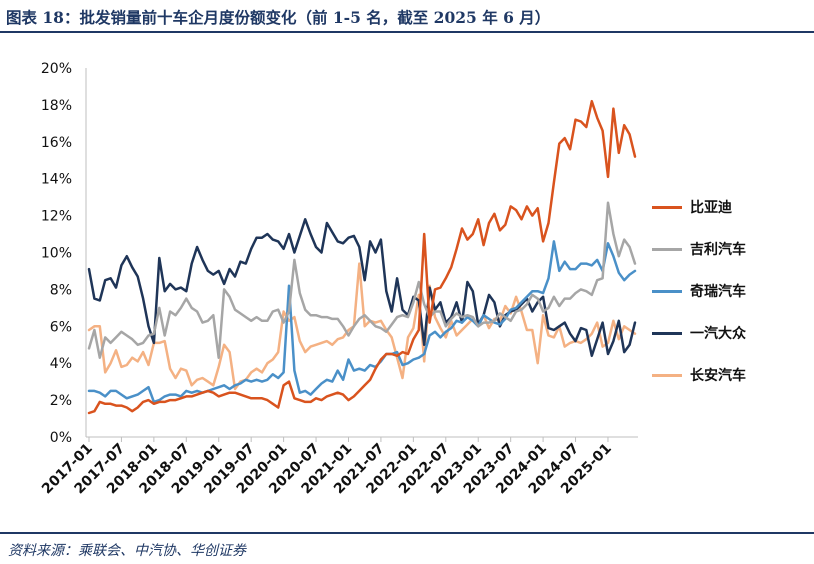 This screenshot has width=814, height=564. I want to click on y-tick-label: 2%, so click(61, 401).